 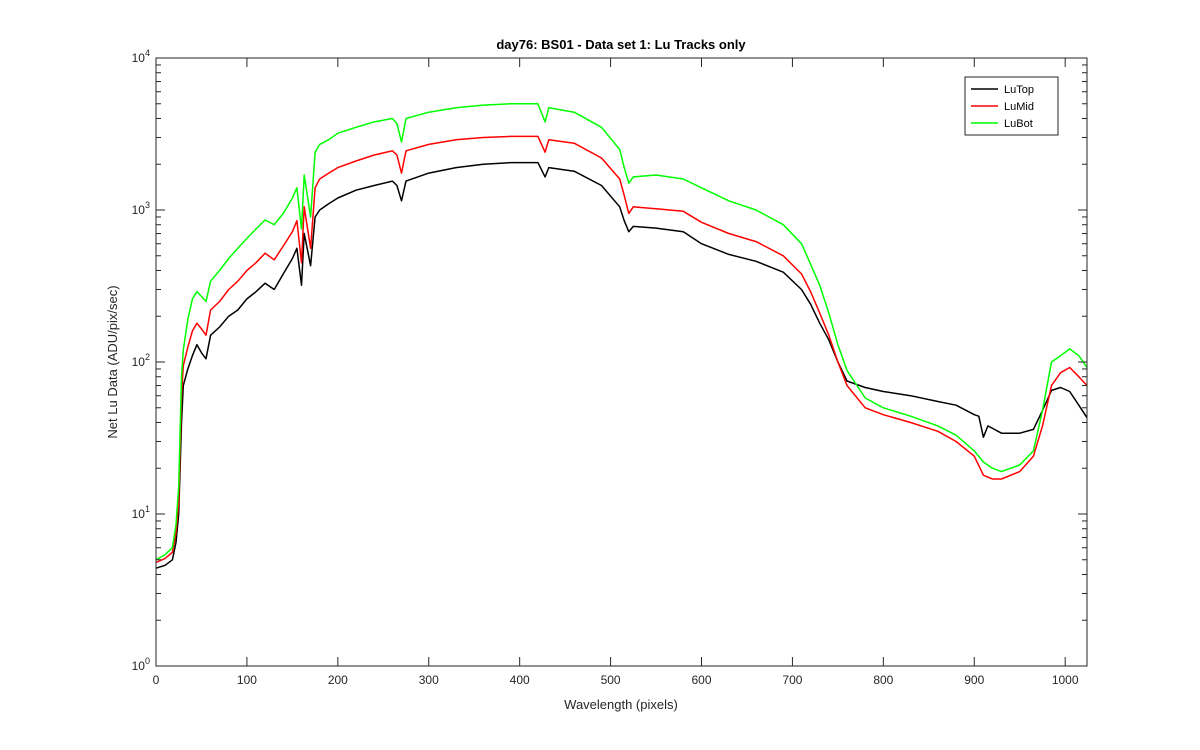 What do you see at coordinates (621, 704) in the screenshot?
I see `x-axis-title: Wavelength (pixels)` at bounding box center [621, 704].